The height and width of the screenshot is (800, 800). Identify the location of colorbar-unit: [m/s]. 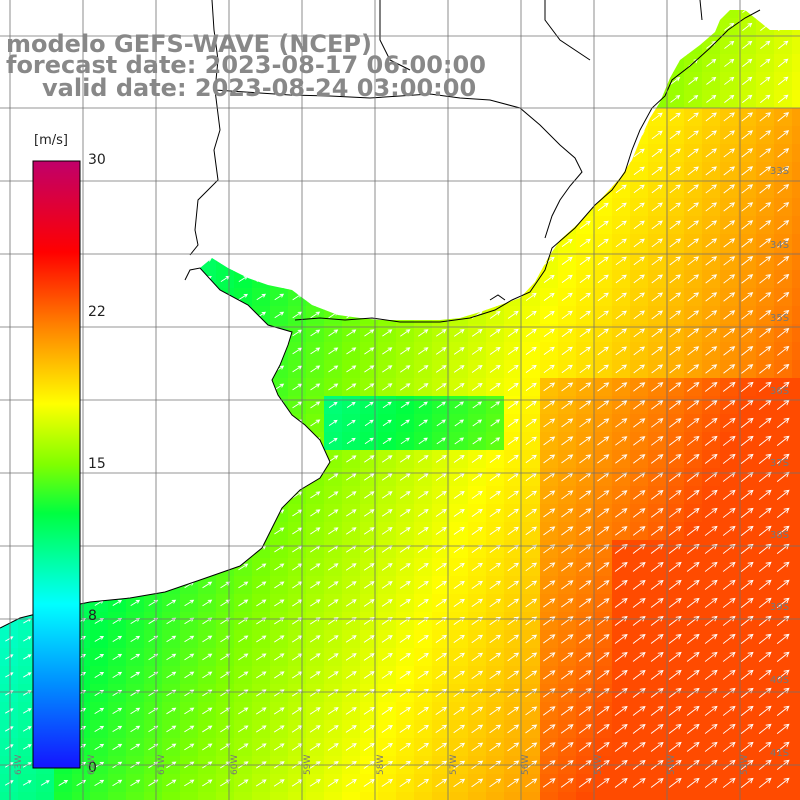
(51, 140).